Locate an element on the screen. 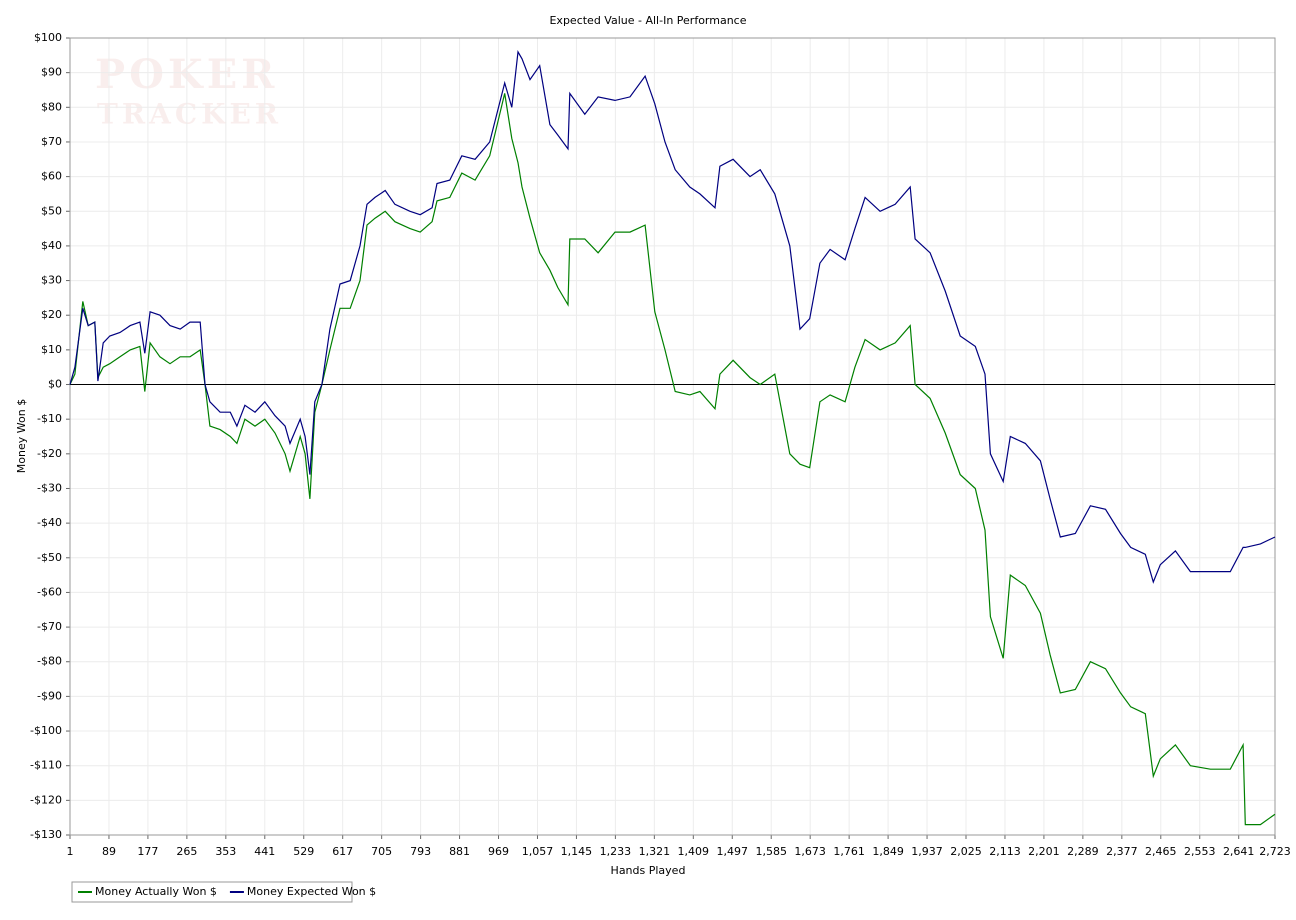  y-tick-label: -$70 is located at coordinates (49, 626).